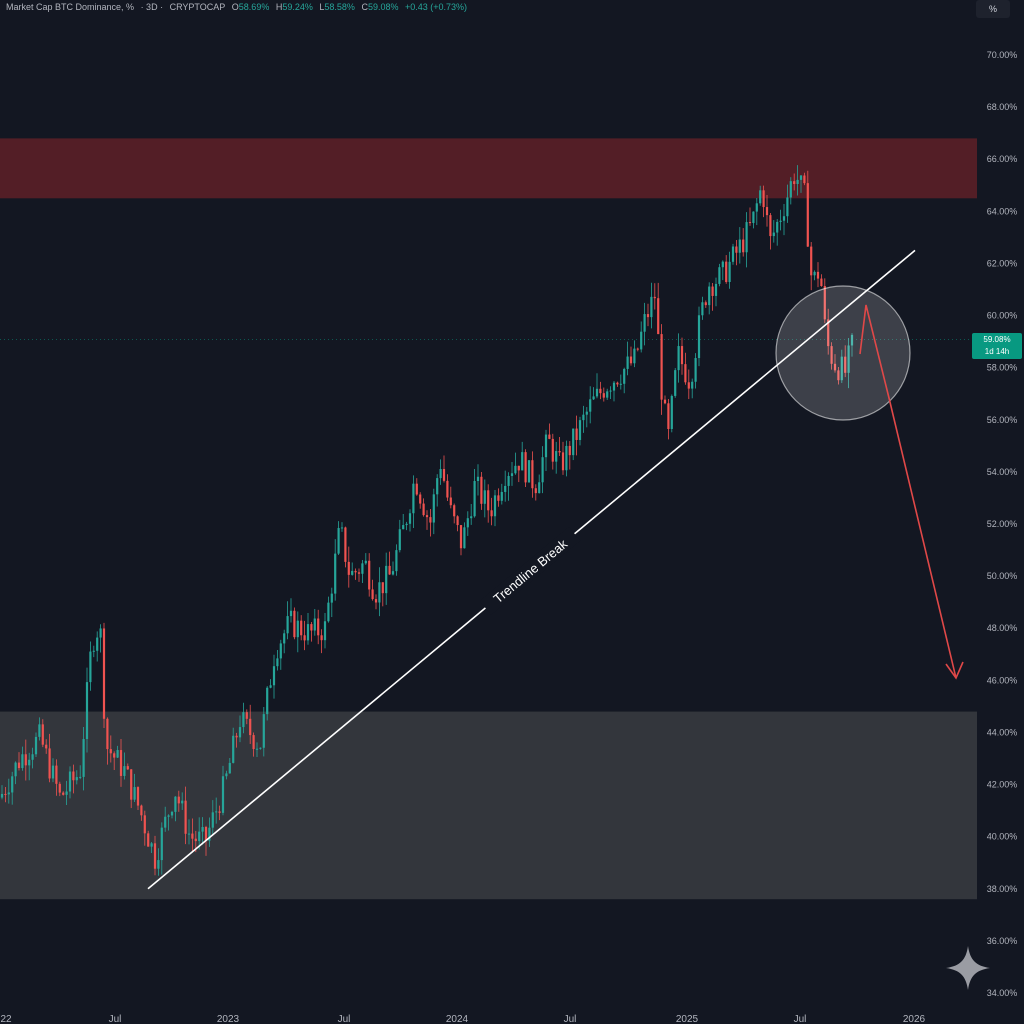 This screenshot has width=1024, height=1024. What do you see at coordinates (997, 339) in the screenshot?
I see `current-price-value: 59.08%` at bounding box center [997, 339].